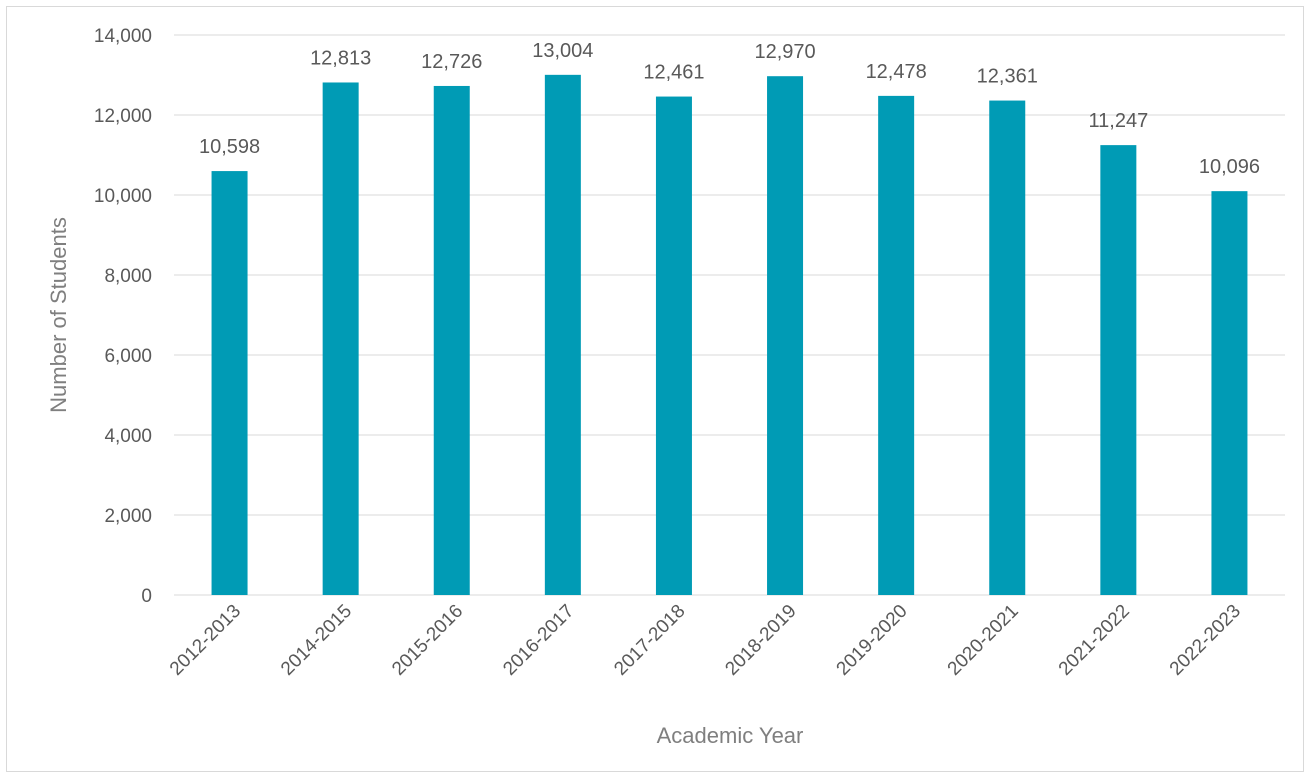 The height and width of the screenshot is (779, 1312). Describe the element at coordinates (123, 316) in the screenshot. I see `y-axis-ticks: 0 2,000 4,000 6,000 8,000 10,000 12,000 14,000` at that location.